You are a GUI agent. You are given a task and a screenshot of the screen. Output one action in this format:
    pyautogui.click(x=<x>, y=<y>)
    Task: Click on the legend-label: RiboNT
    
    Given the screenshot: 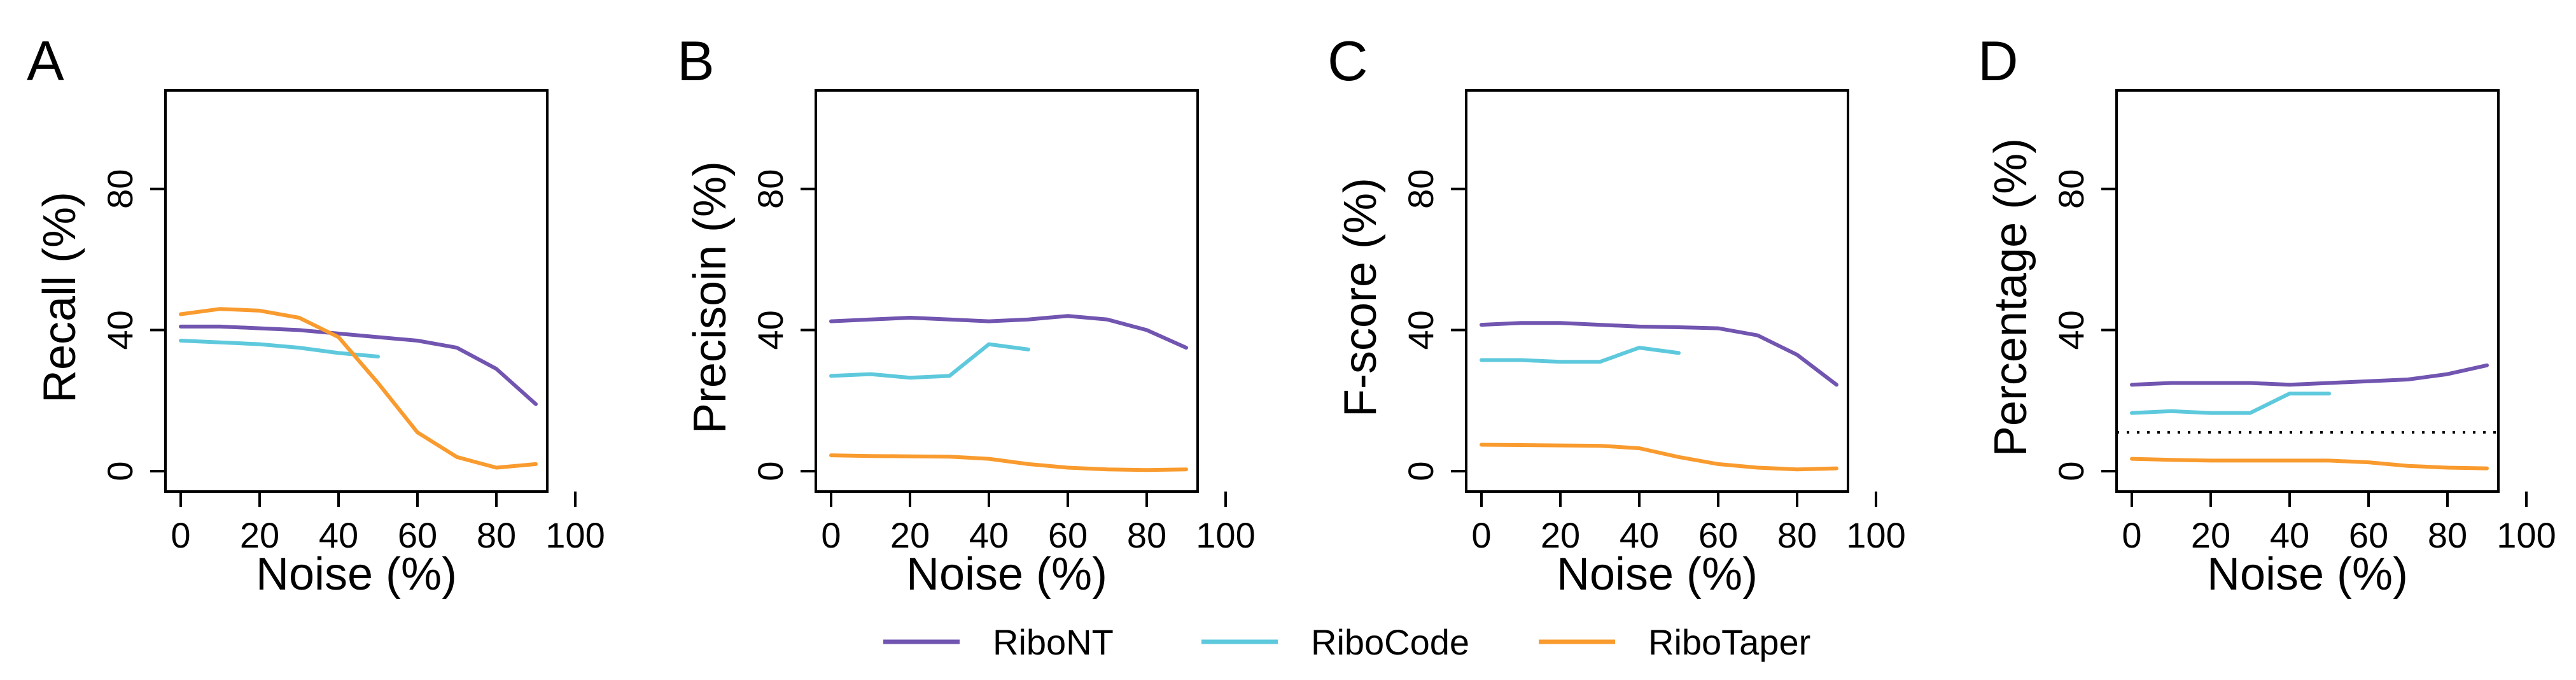 What is the action you would take?
    pyautogui.click(x=1053, y=642)
    